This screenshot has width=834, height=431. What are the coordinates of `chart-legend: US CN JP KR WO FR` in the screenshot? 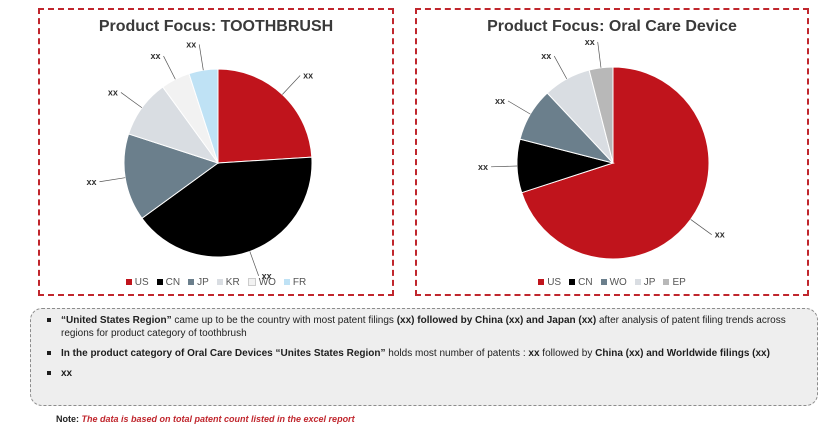 It's located at (216, 282).